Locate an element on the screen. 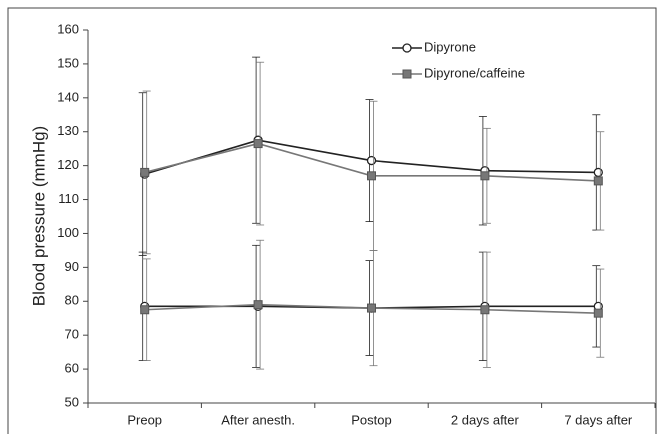 This screenshot has width=657, height=439. y-tick-label: 80 is located at coordinates (72, 300).